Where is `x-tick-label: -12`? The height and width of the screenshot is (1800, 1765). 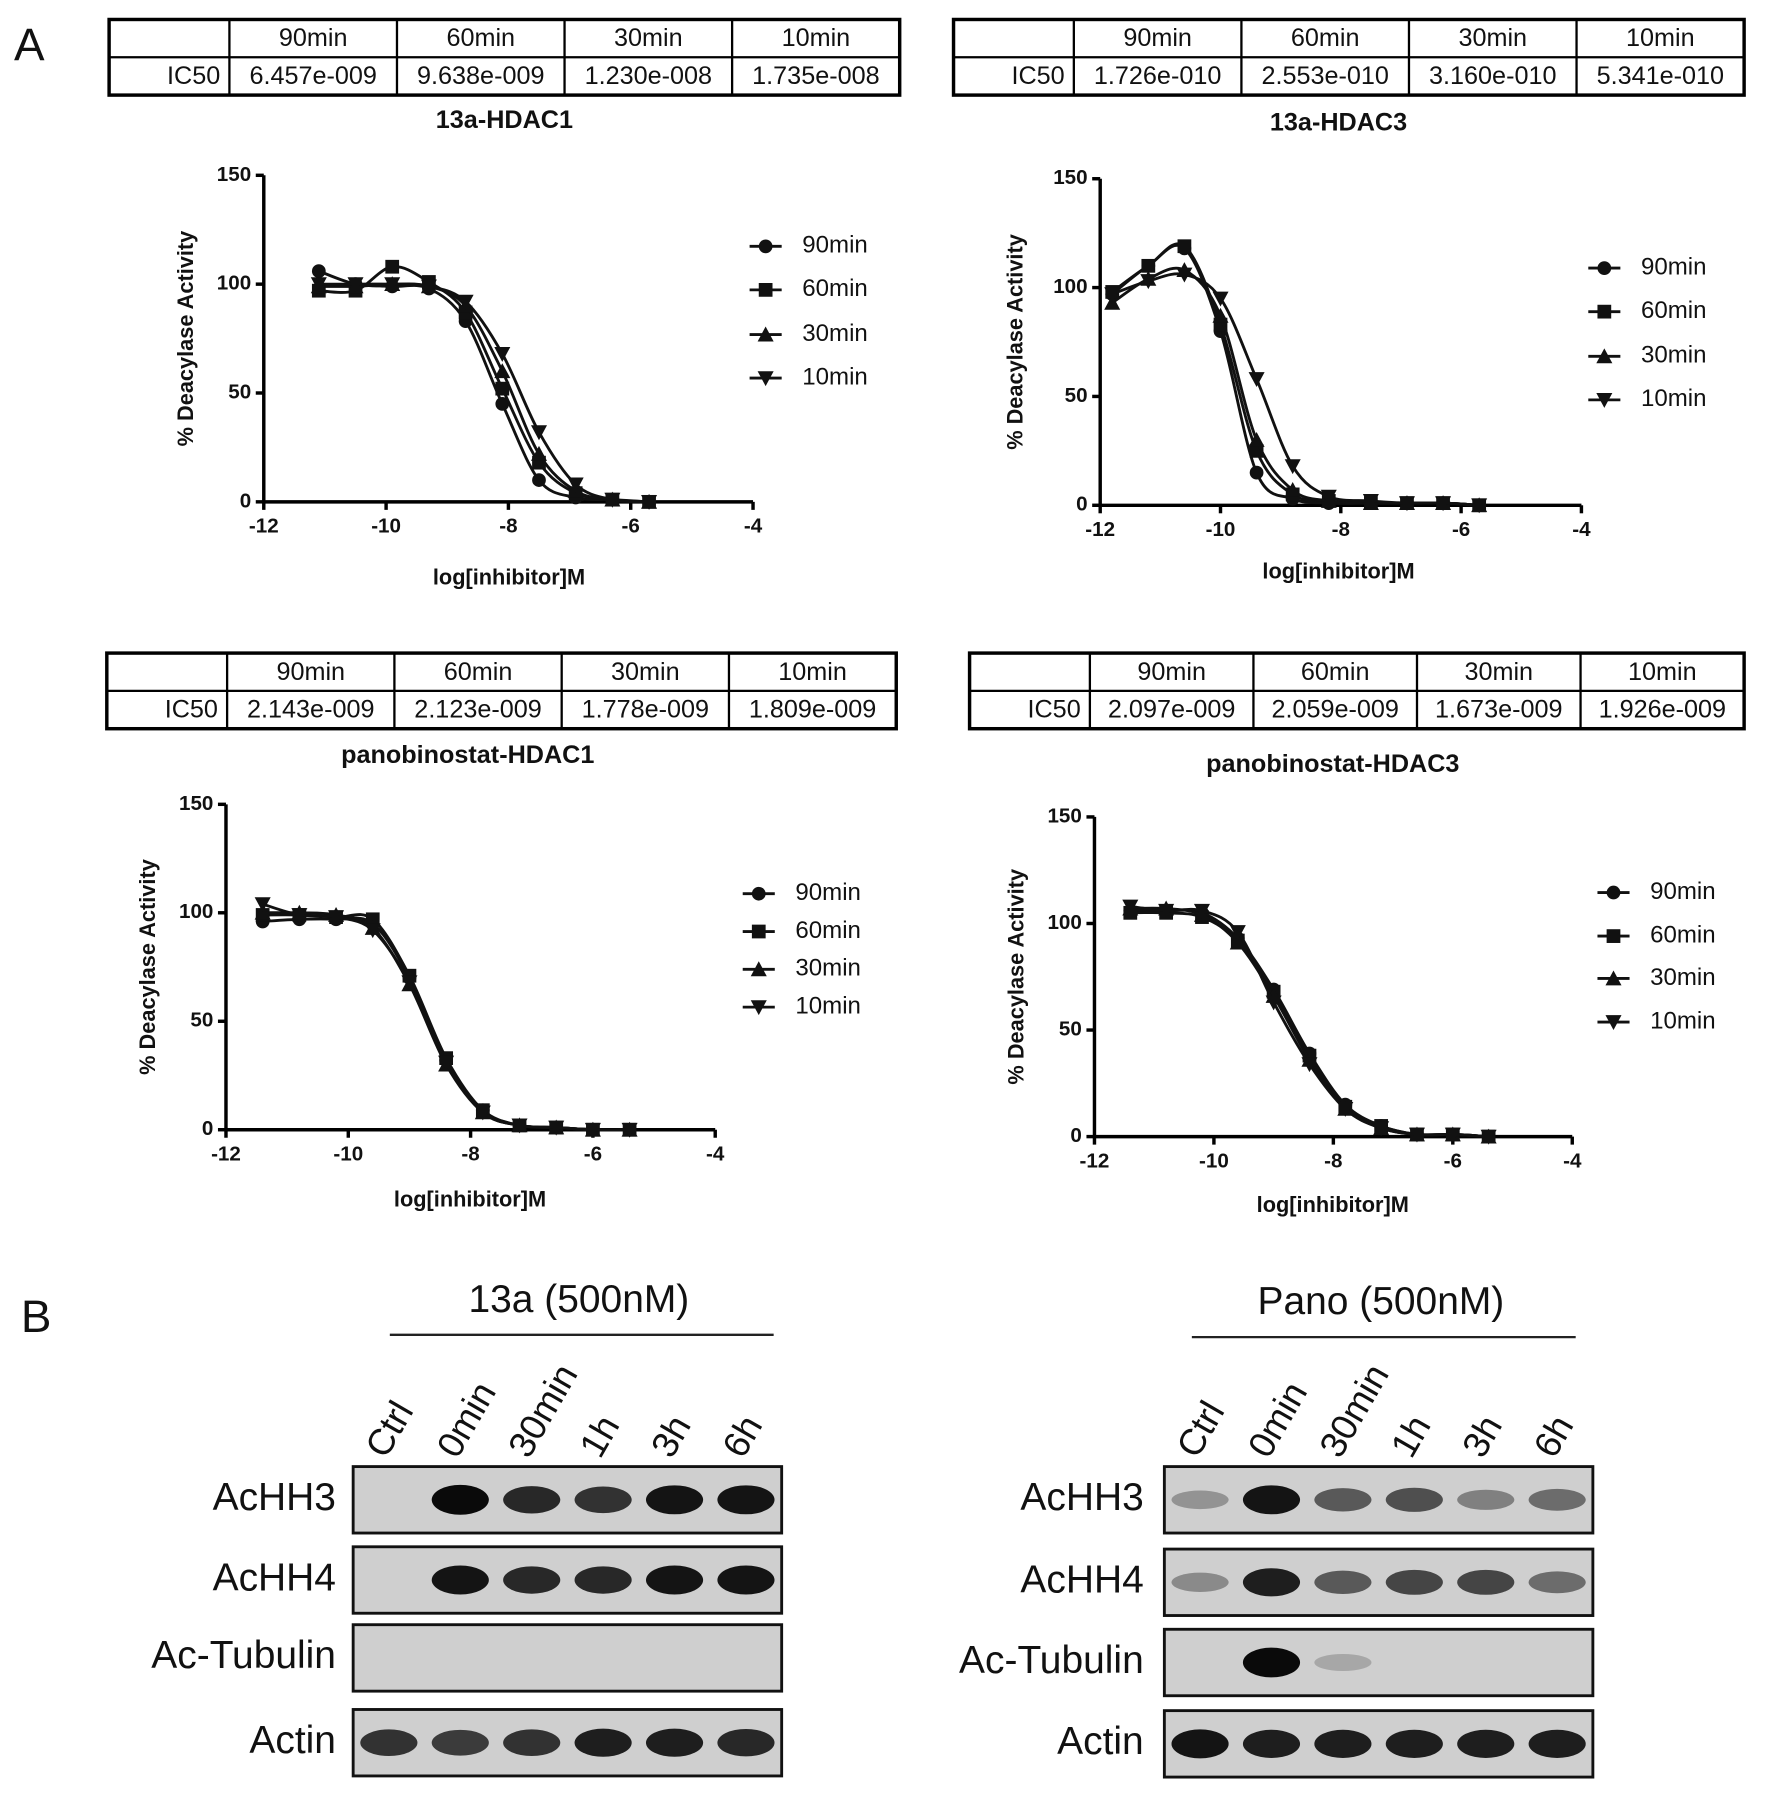
x-tick-label: -12 is located at coordinates (1095, 1160).